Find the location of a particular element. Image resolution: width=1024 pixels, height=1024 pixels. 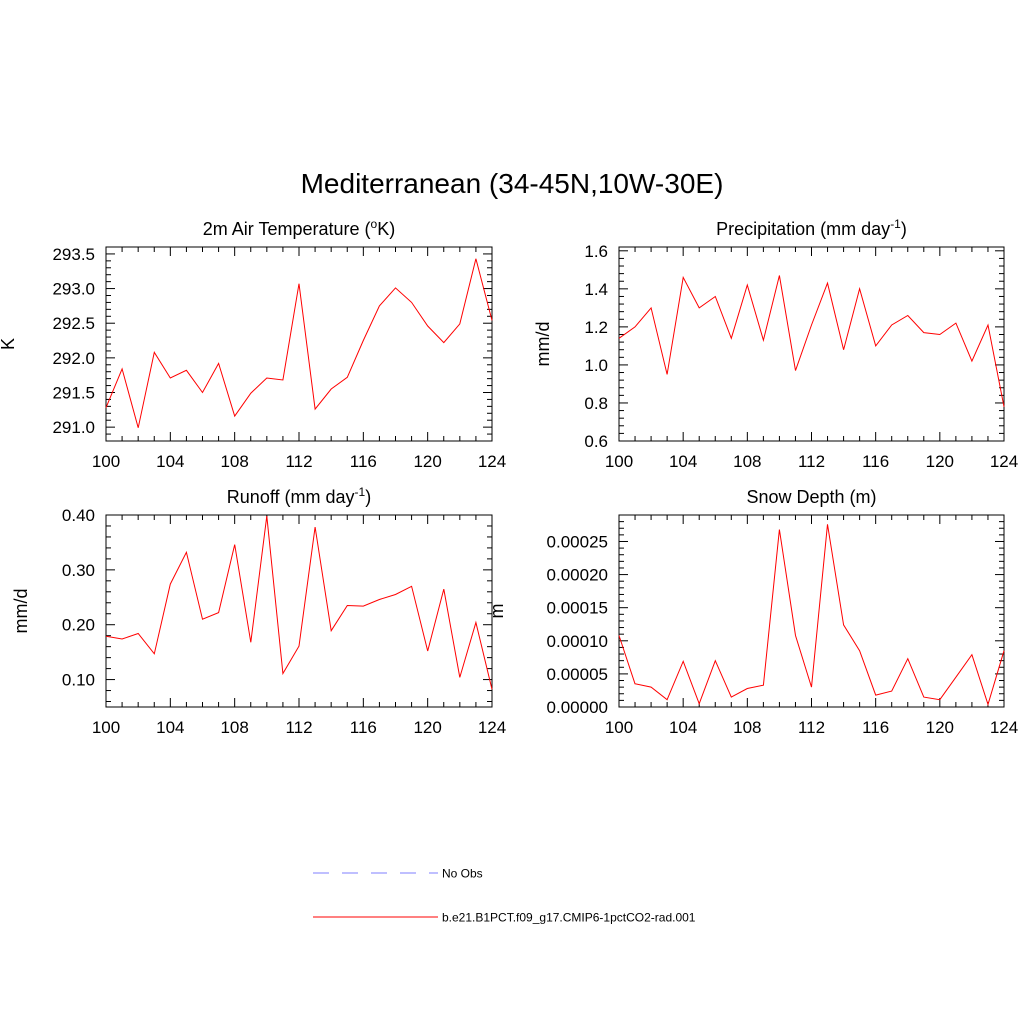

panel-title-main: Runoff (mm day is located at coordinates (291, 497).